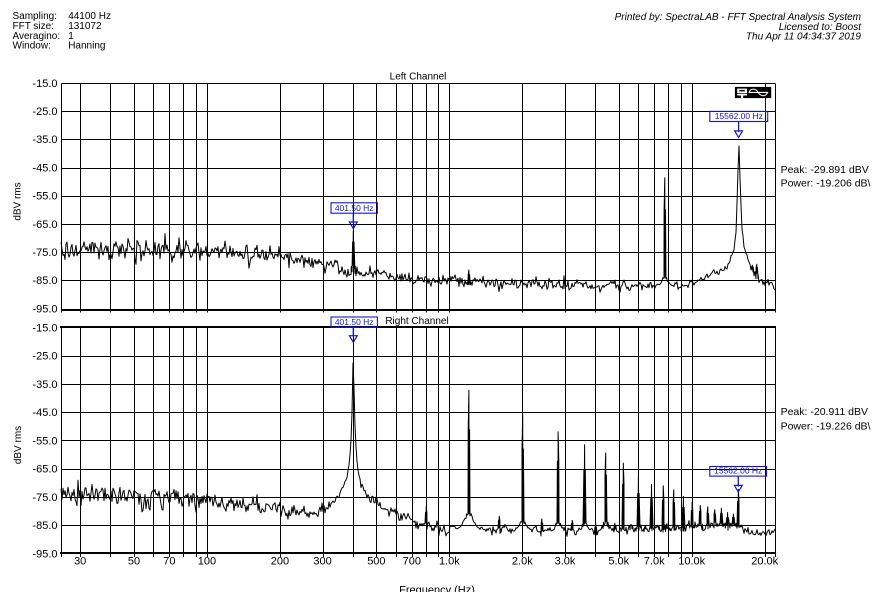 The width and height of the screenshot is (880, 597). I want to click on svg-text: 5.0k, so click(618, 562).